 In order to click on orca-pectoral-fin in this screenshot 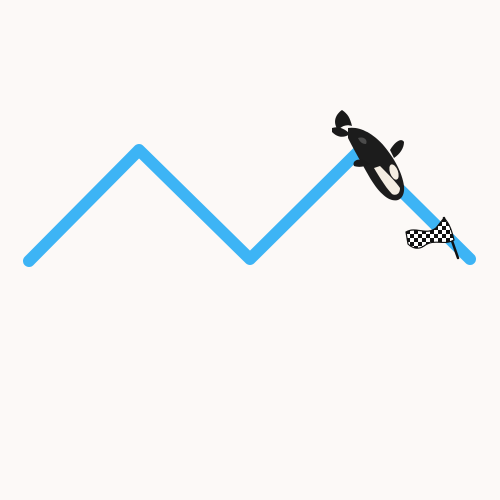, I will do `click(361, 163)`.